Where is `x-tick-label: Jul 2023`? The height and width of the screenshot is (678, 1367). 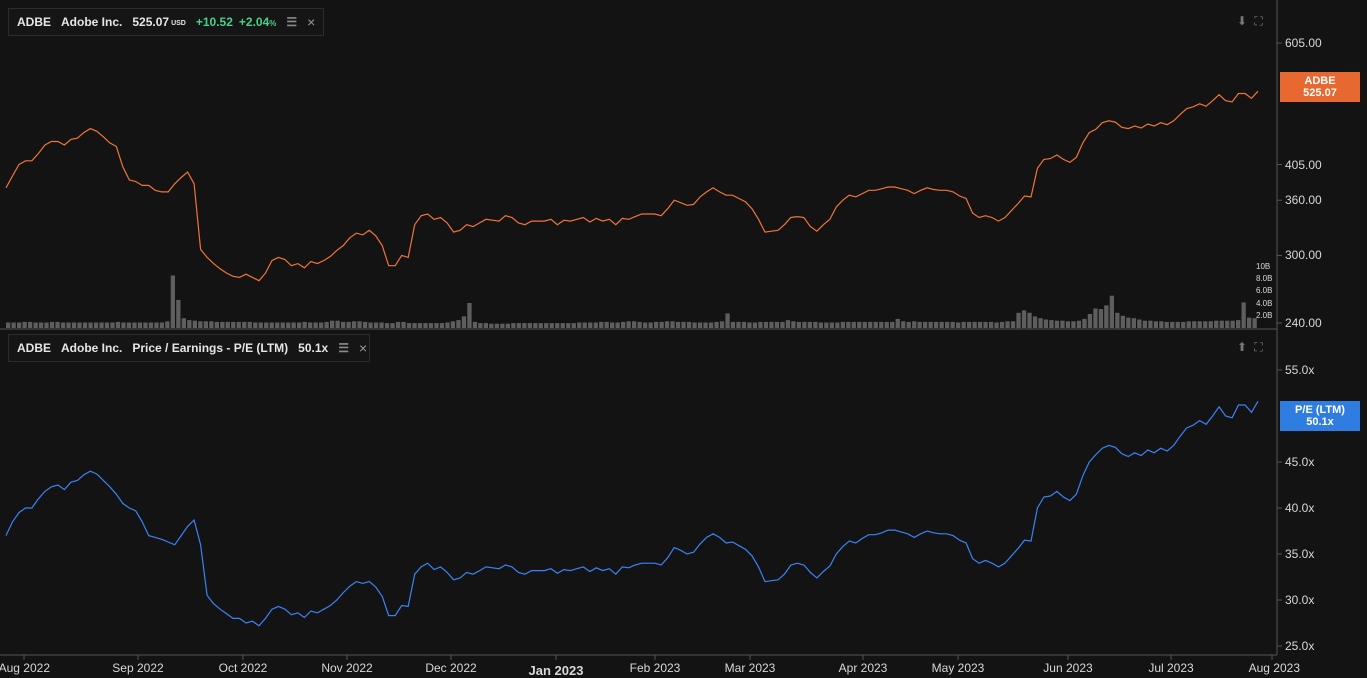 x-tick-label: Jul 2023 is located at coordinates (1171, 668).